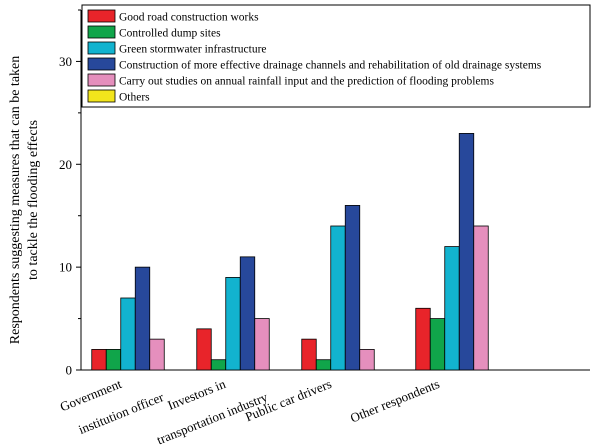 The height and width of the screenshot is (446, 593). Describe the element at coordinates (33, 200) in the screenshot. I see `y-axis-title-line: to tackle the flooding effects` at that location.